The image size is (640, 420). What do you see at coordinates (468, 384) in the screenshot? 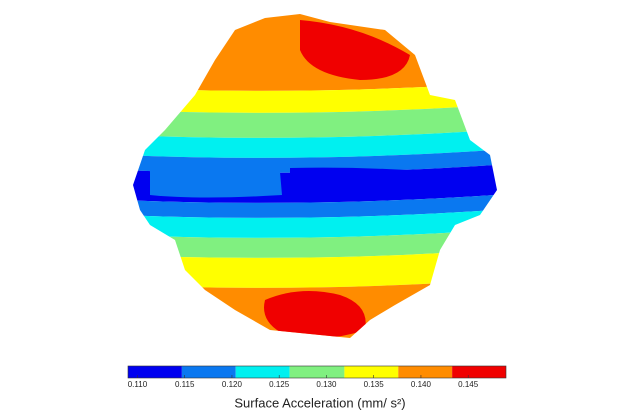
I see `tick-label: 0.145` at bounding box center [468, 384].